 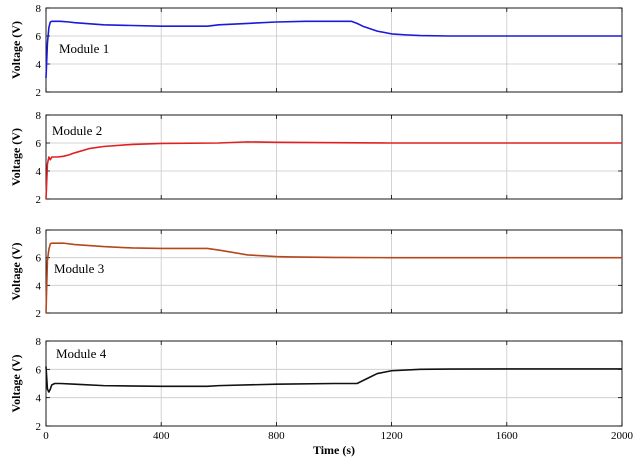 What do you see at coordinates (622, 436) in the screenshot?
I see `x-tick-label: 2000` at bounding box center [622, 436].